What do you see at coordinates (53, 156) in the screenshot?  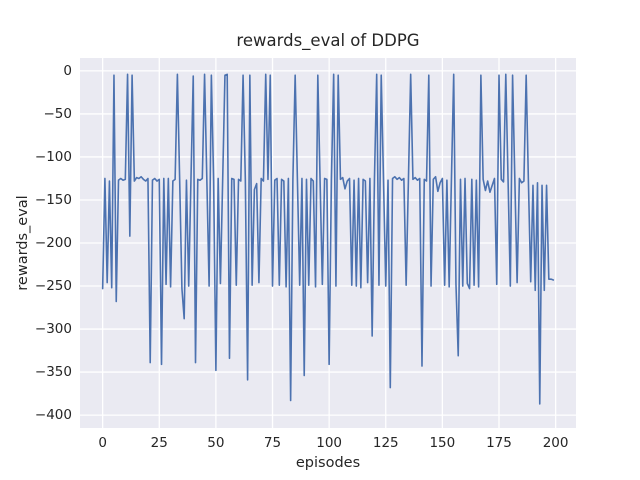 I see `y-tick-label: −100` at bounding box center [53, 156].